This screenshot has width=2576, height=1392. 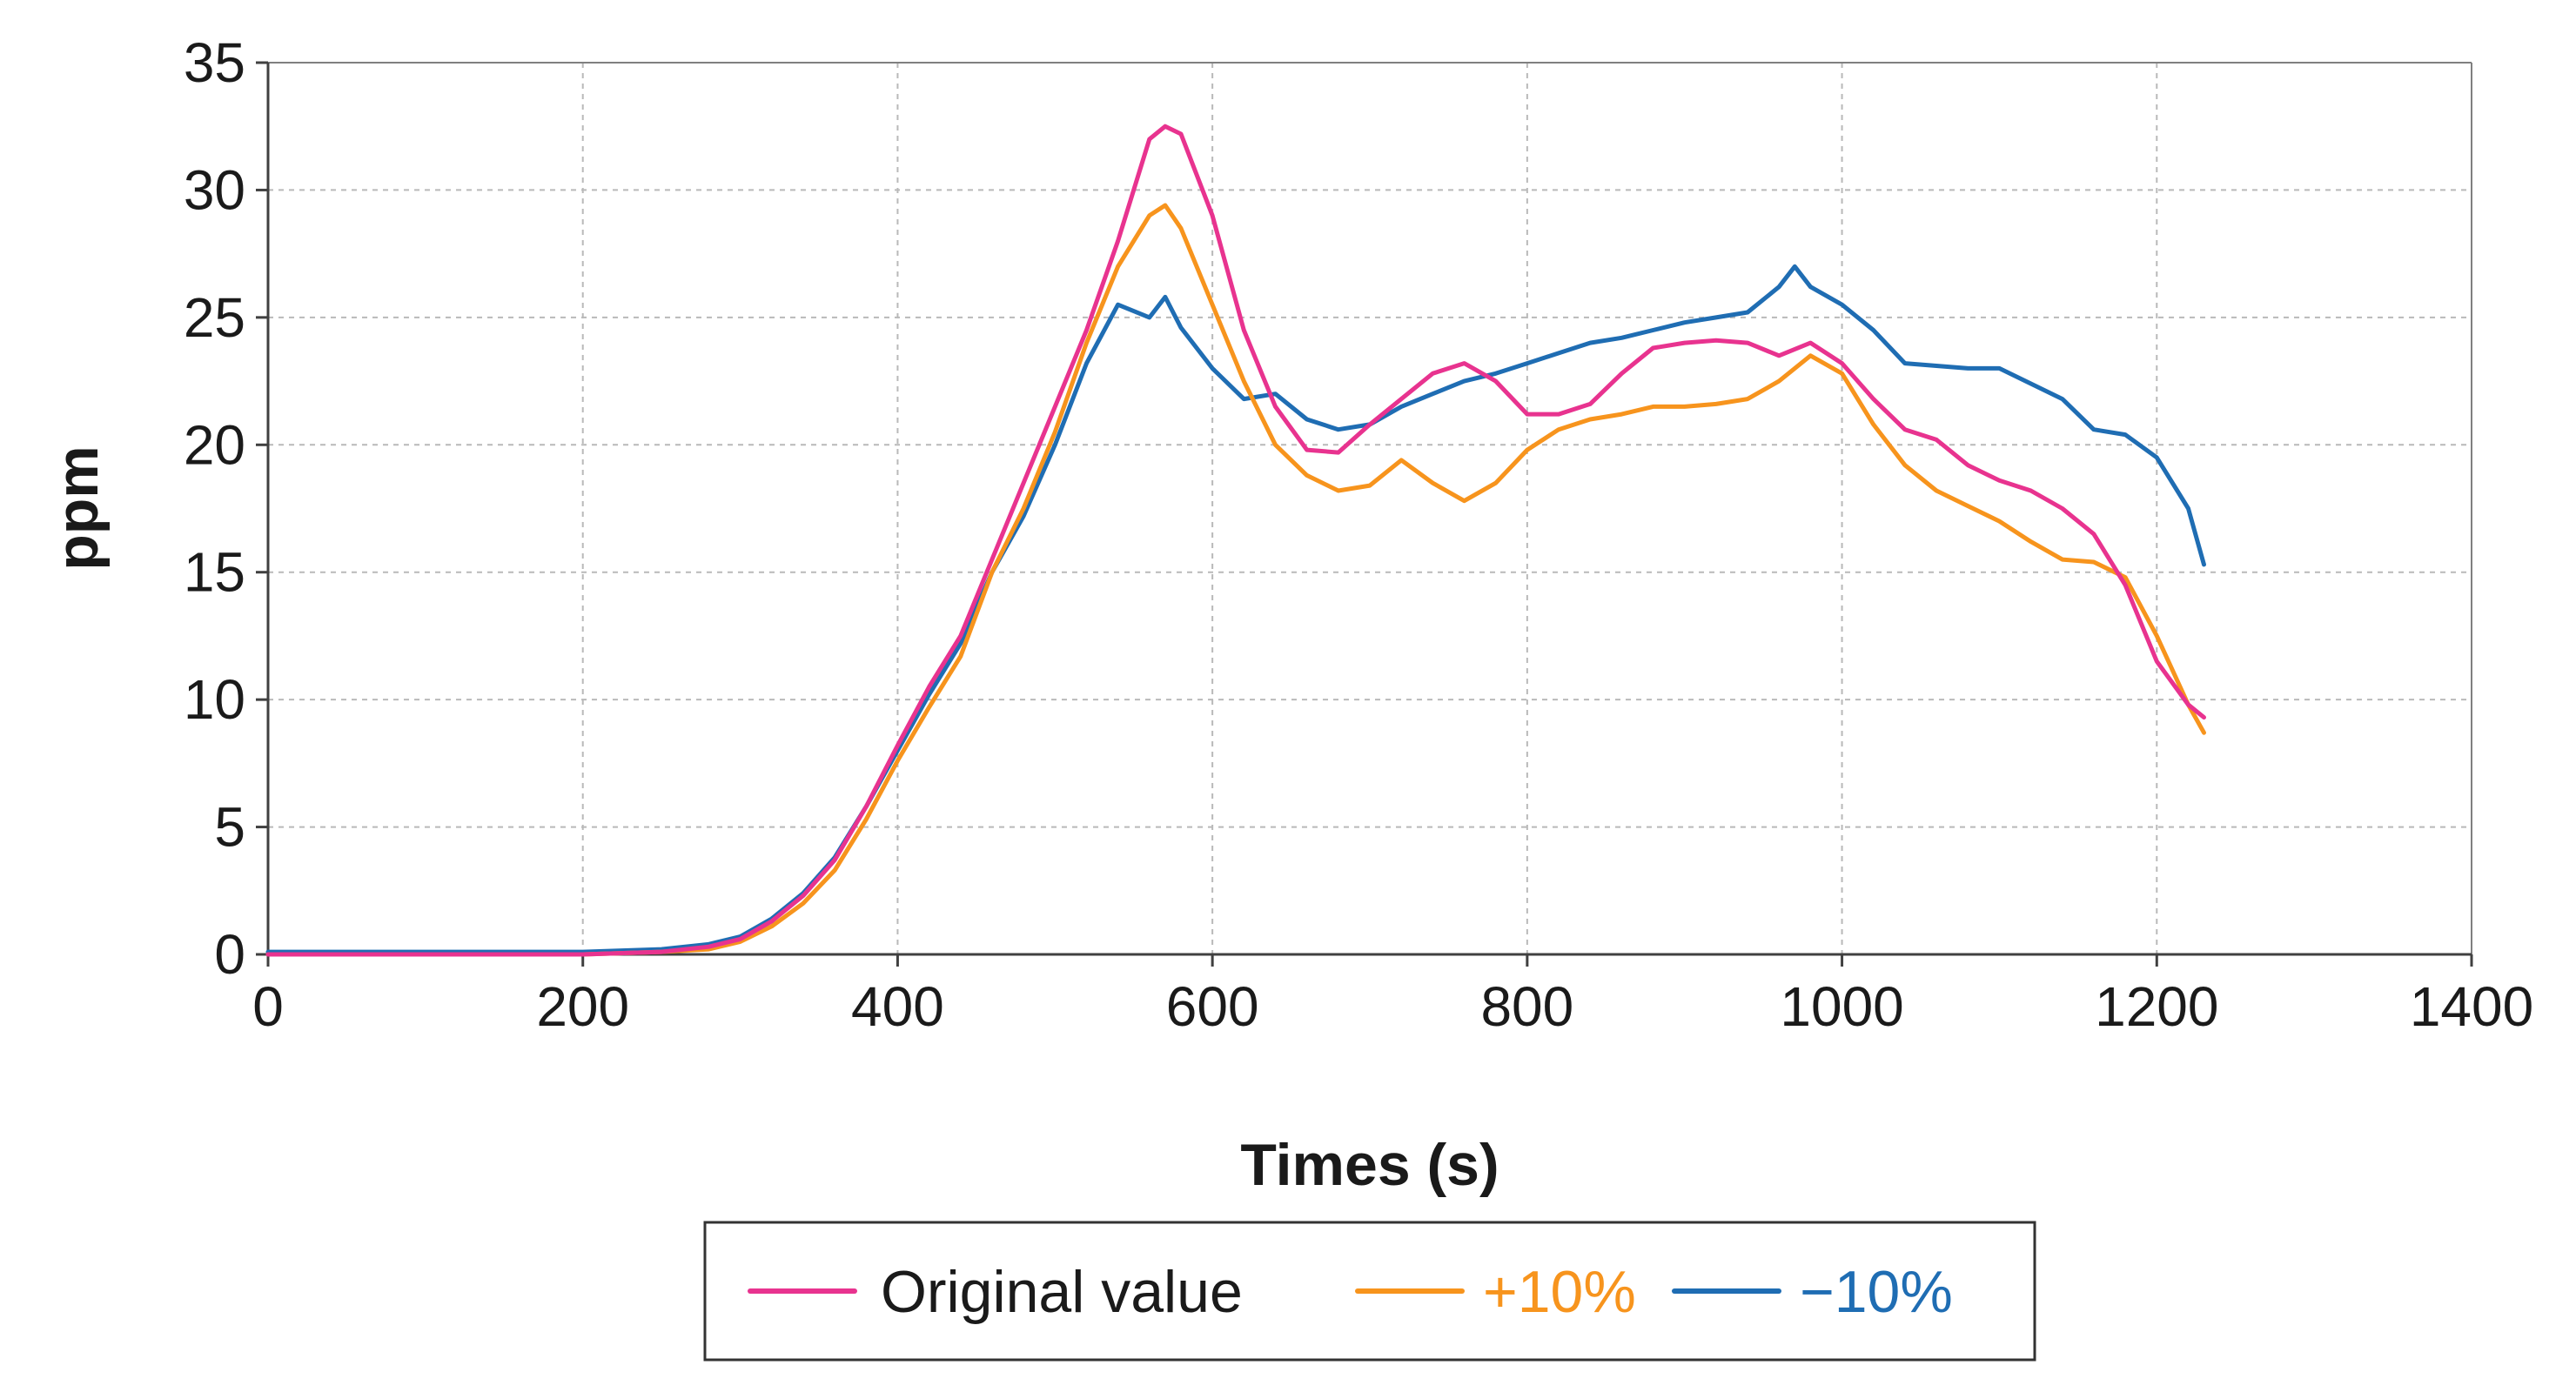 What do you see at coordinates (215, 572) in the screenshot?
I see `y-tick-label: 15` at bounding box center [215, 572].